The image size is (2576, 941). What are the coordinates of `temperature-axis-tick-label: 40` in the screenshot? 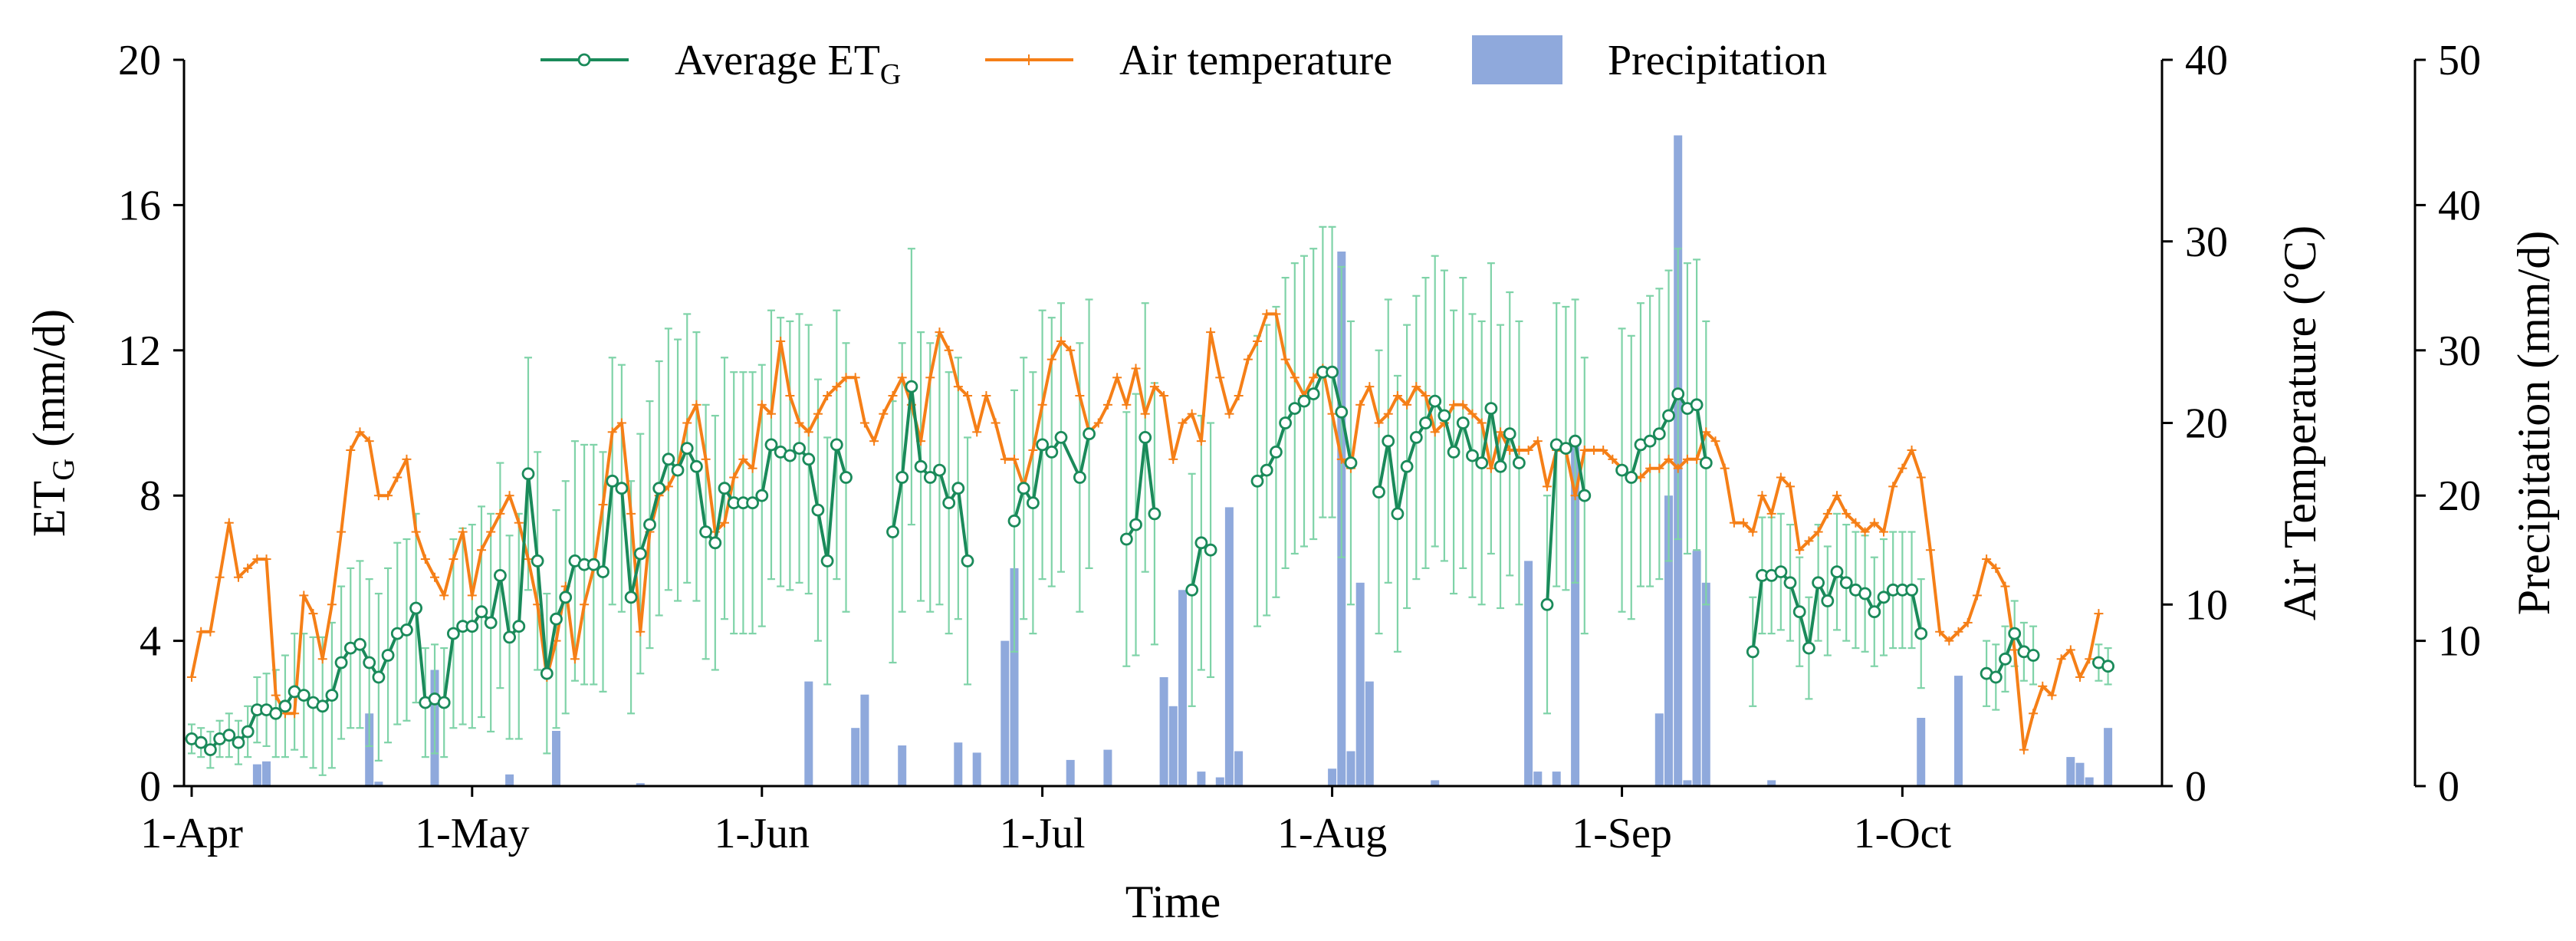 It's located at (2206, 61).